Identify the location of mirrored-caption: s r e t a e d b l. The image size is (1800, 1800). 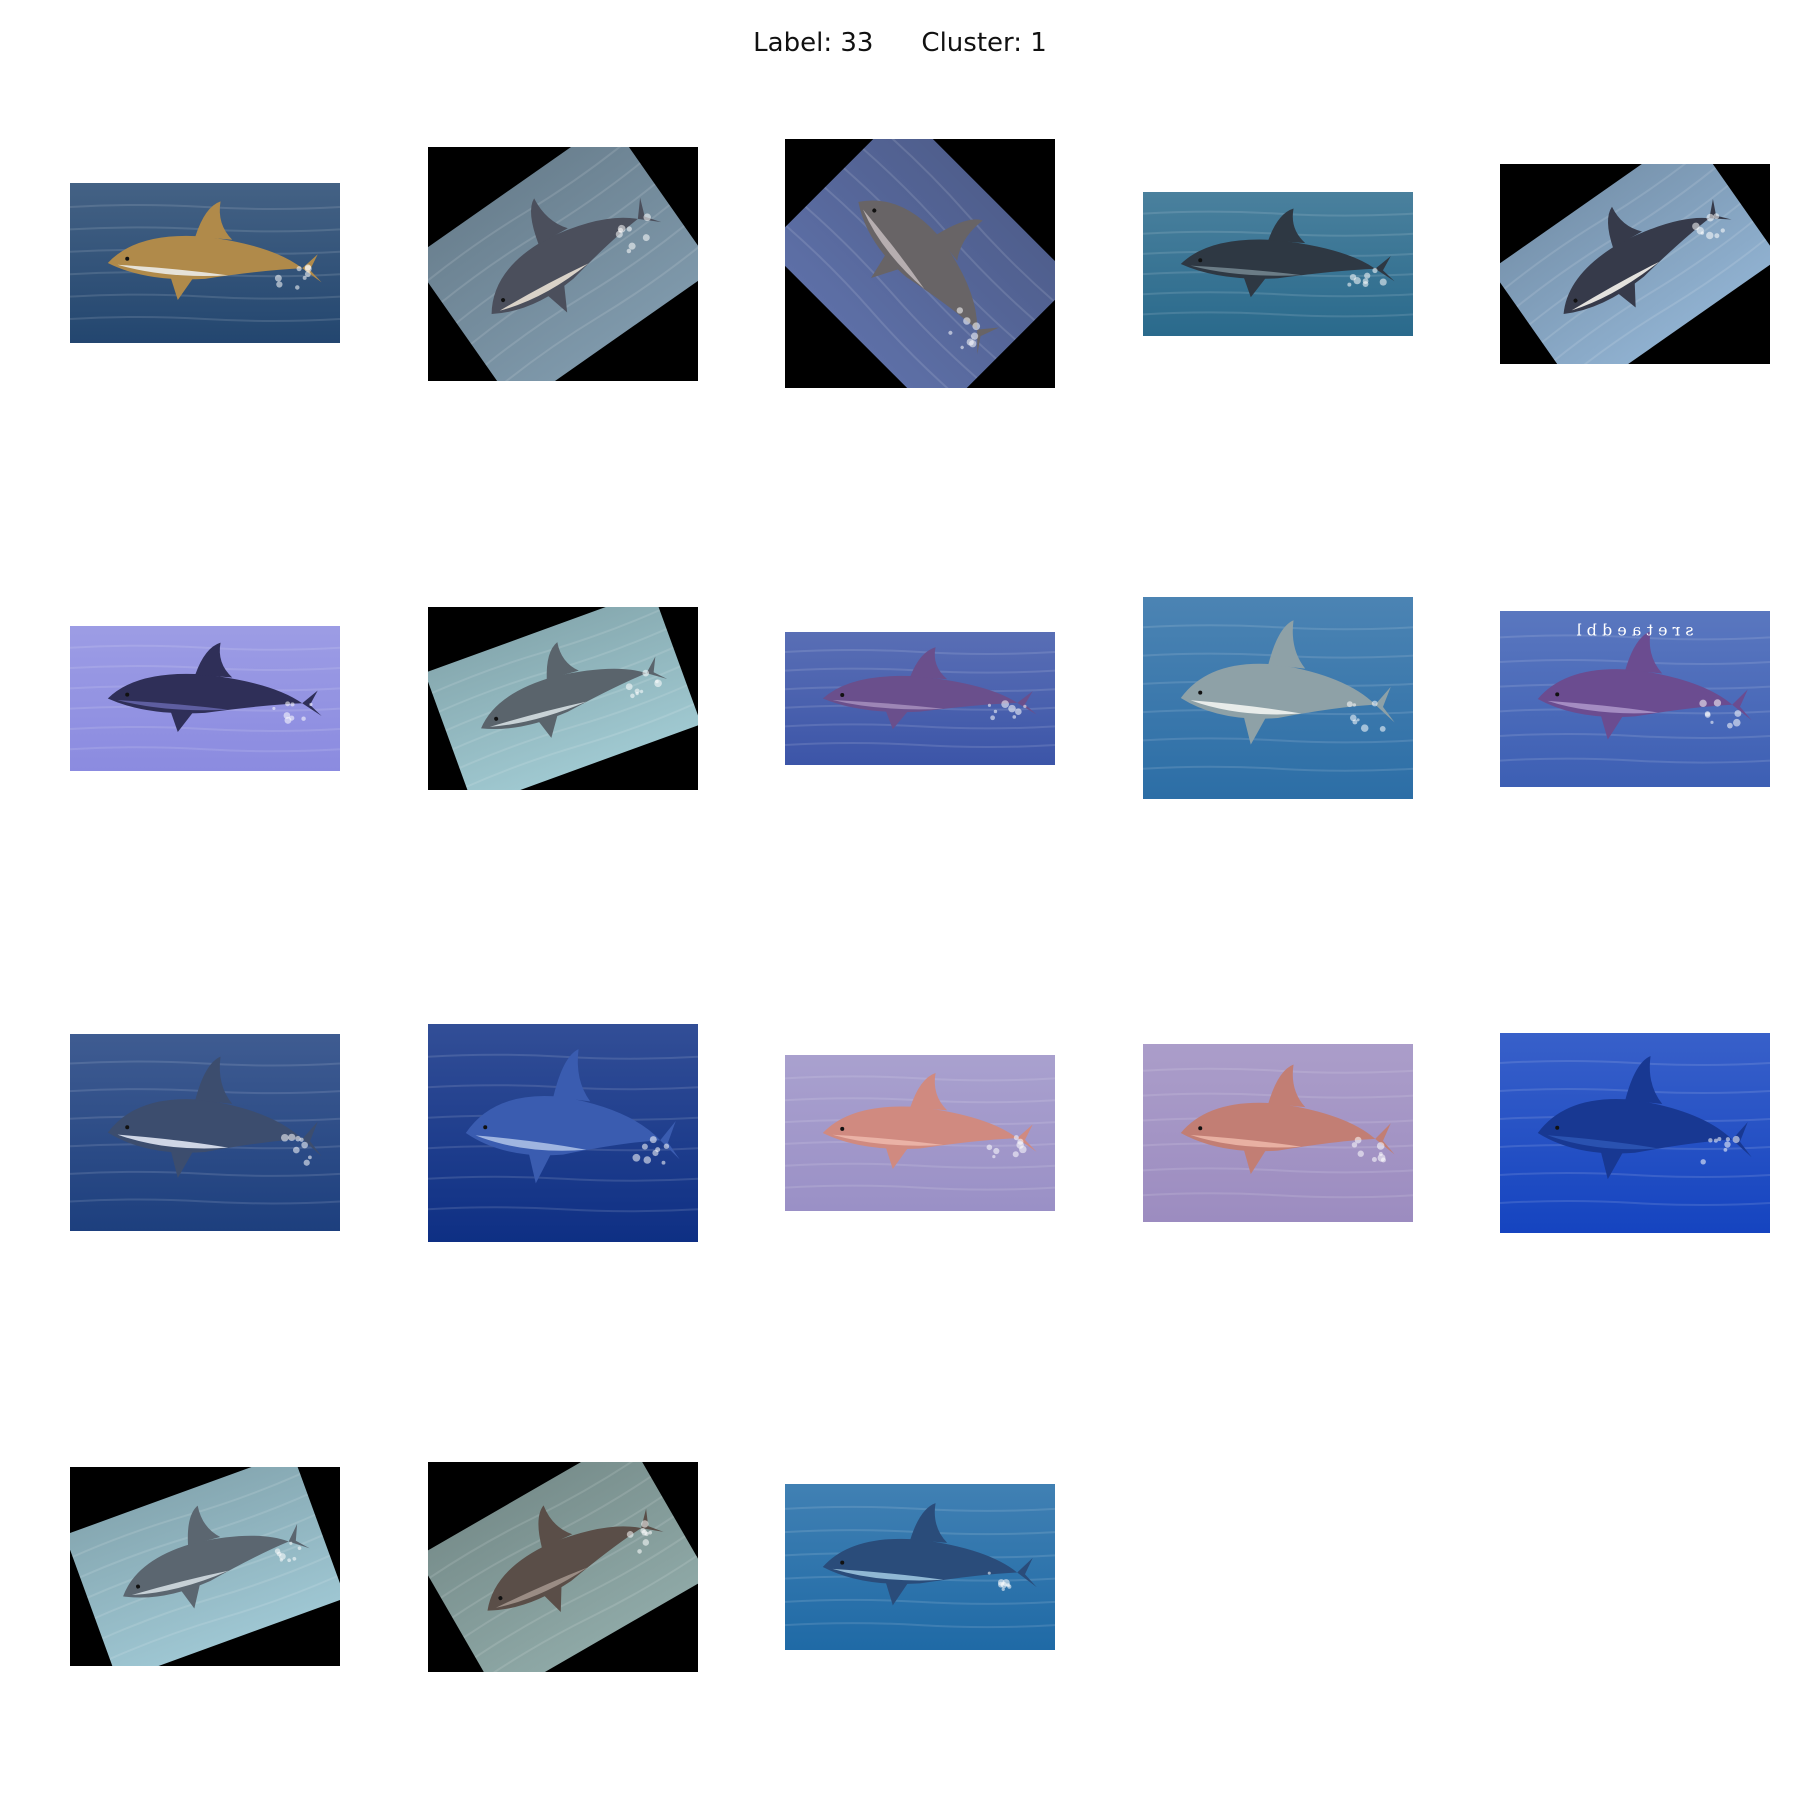
(1634, 630).